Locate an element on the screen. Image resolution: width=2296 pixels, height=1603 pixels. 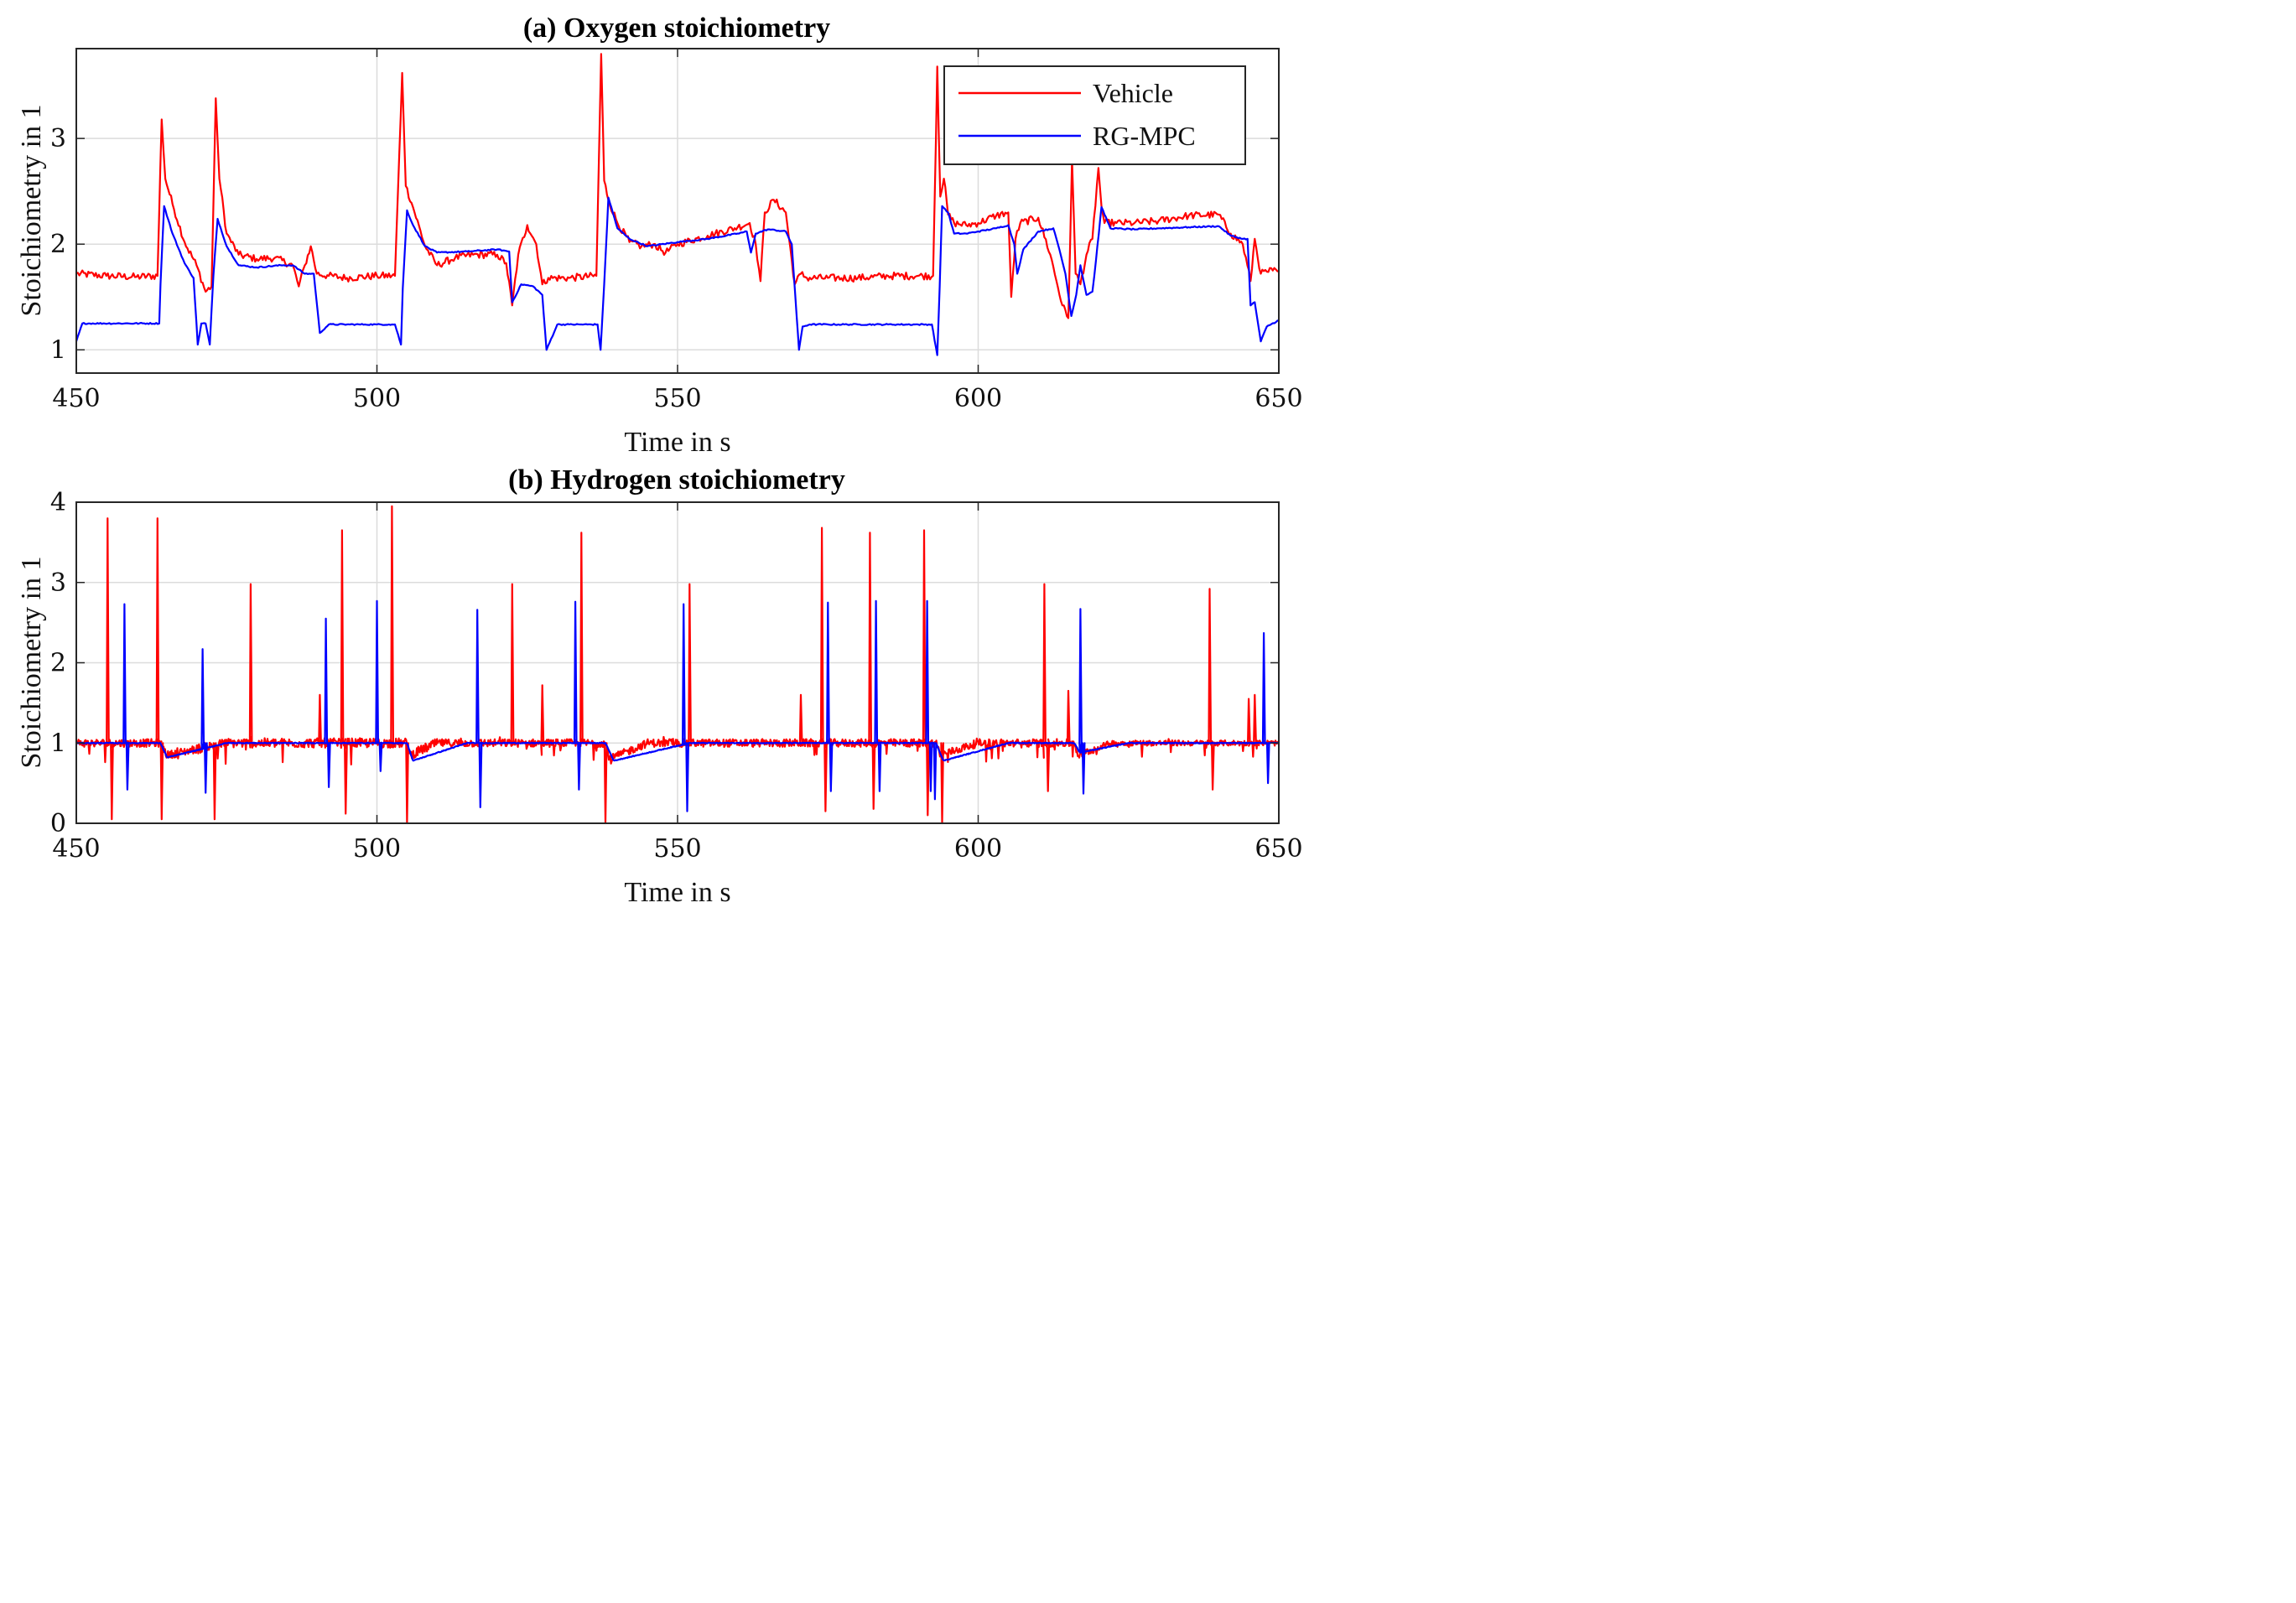
chart-title: (a) Oxygen stoichiometry is located at coordinates (676, 28).